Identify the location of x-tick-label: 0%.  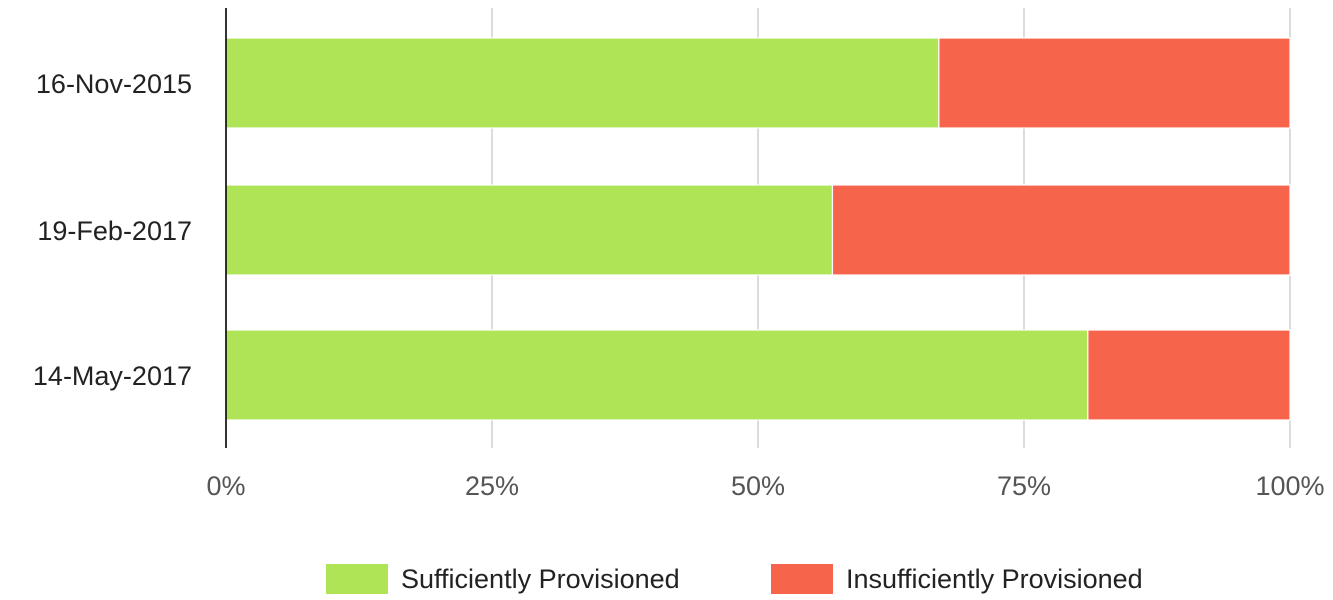
(225, 486).